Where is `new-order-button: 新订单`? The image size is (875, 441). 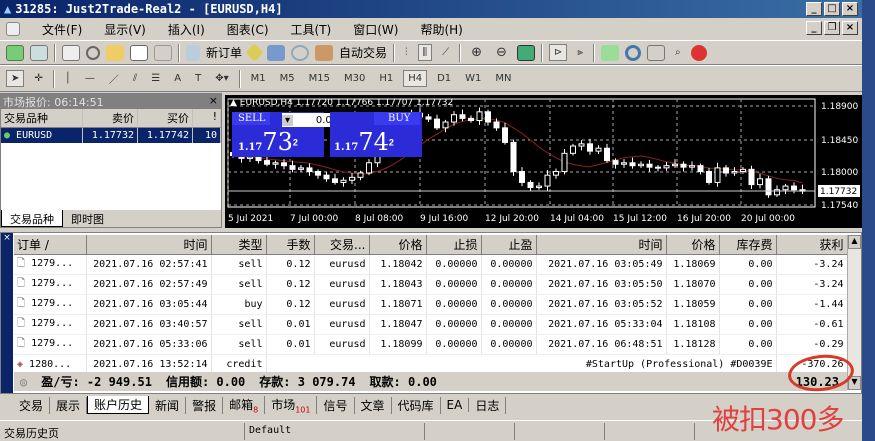
new-order-button: 新订单 is located at coordinates (224, 53).